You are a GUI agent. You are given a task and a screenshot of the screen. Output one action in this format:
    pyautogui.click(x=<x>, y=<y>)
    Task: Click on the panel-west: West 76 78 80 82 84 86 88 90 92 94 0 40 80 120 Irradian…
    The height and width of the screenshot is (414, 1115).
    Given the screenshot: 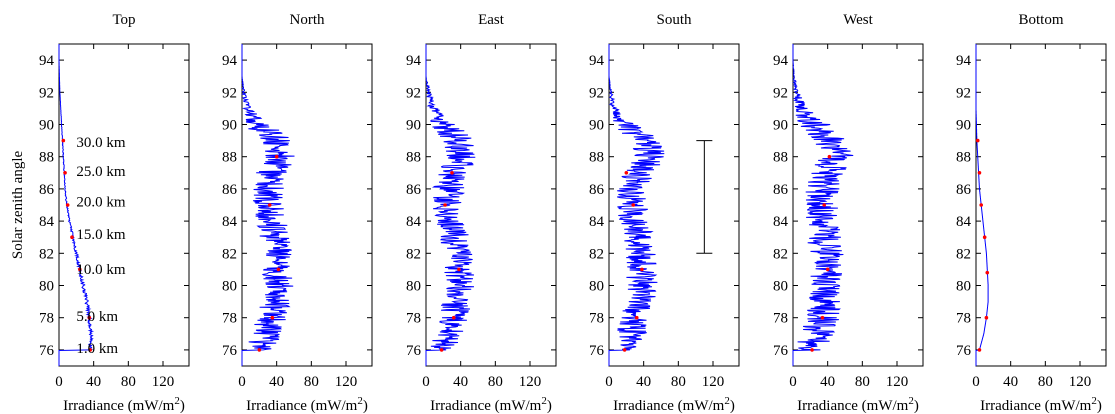 What is the action you would take?
    pyautogui.click(x=848, y=213)
    